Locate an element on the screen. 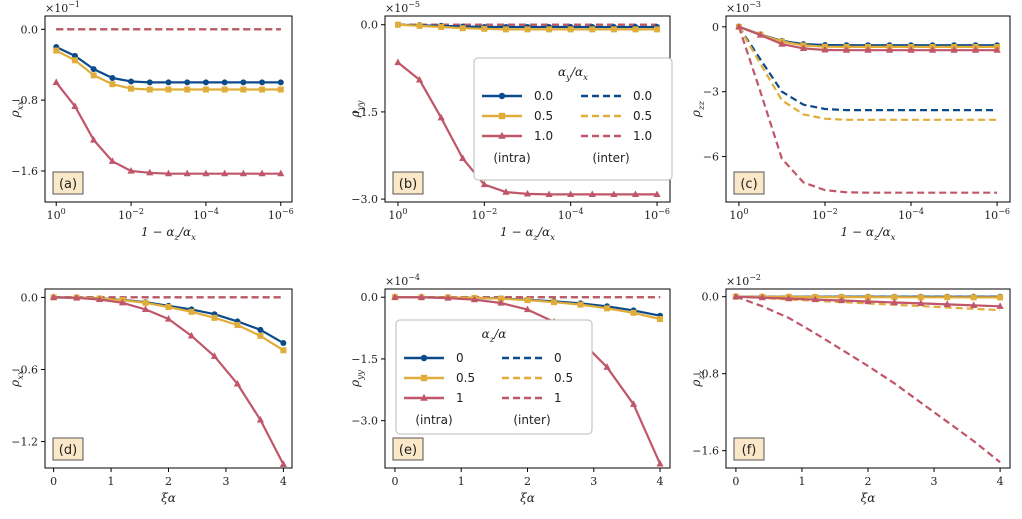 The width and height of the screenshot is (1022, 519). panel-tag: (e) is located at coordinates (408, 449).